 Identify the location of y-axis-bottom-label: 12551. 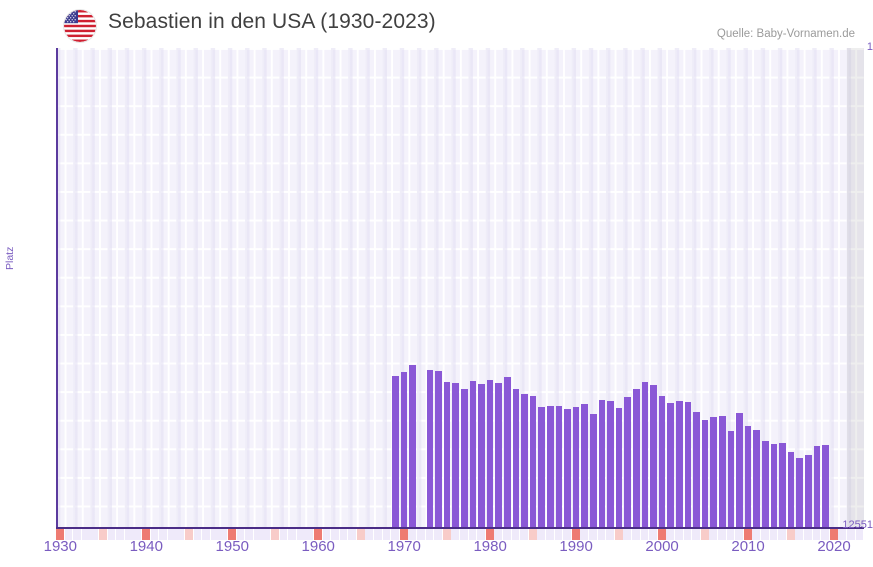
(857, 525).